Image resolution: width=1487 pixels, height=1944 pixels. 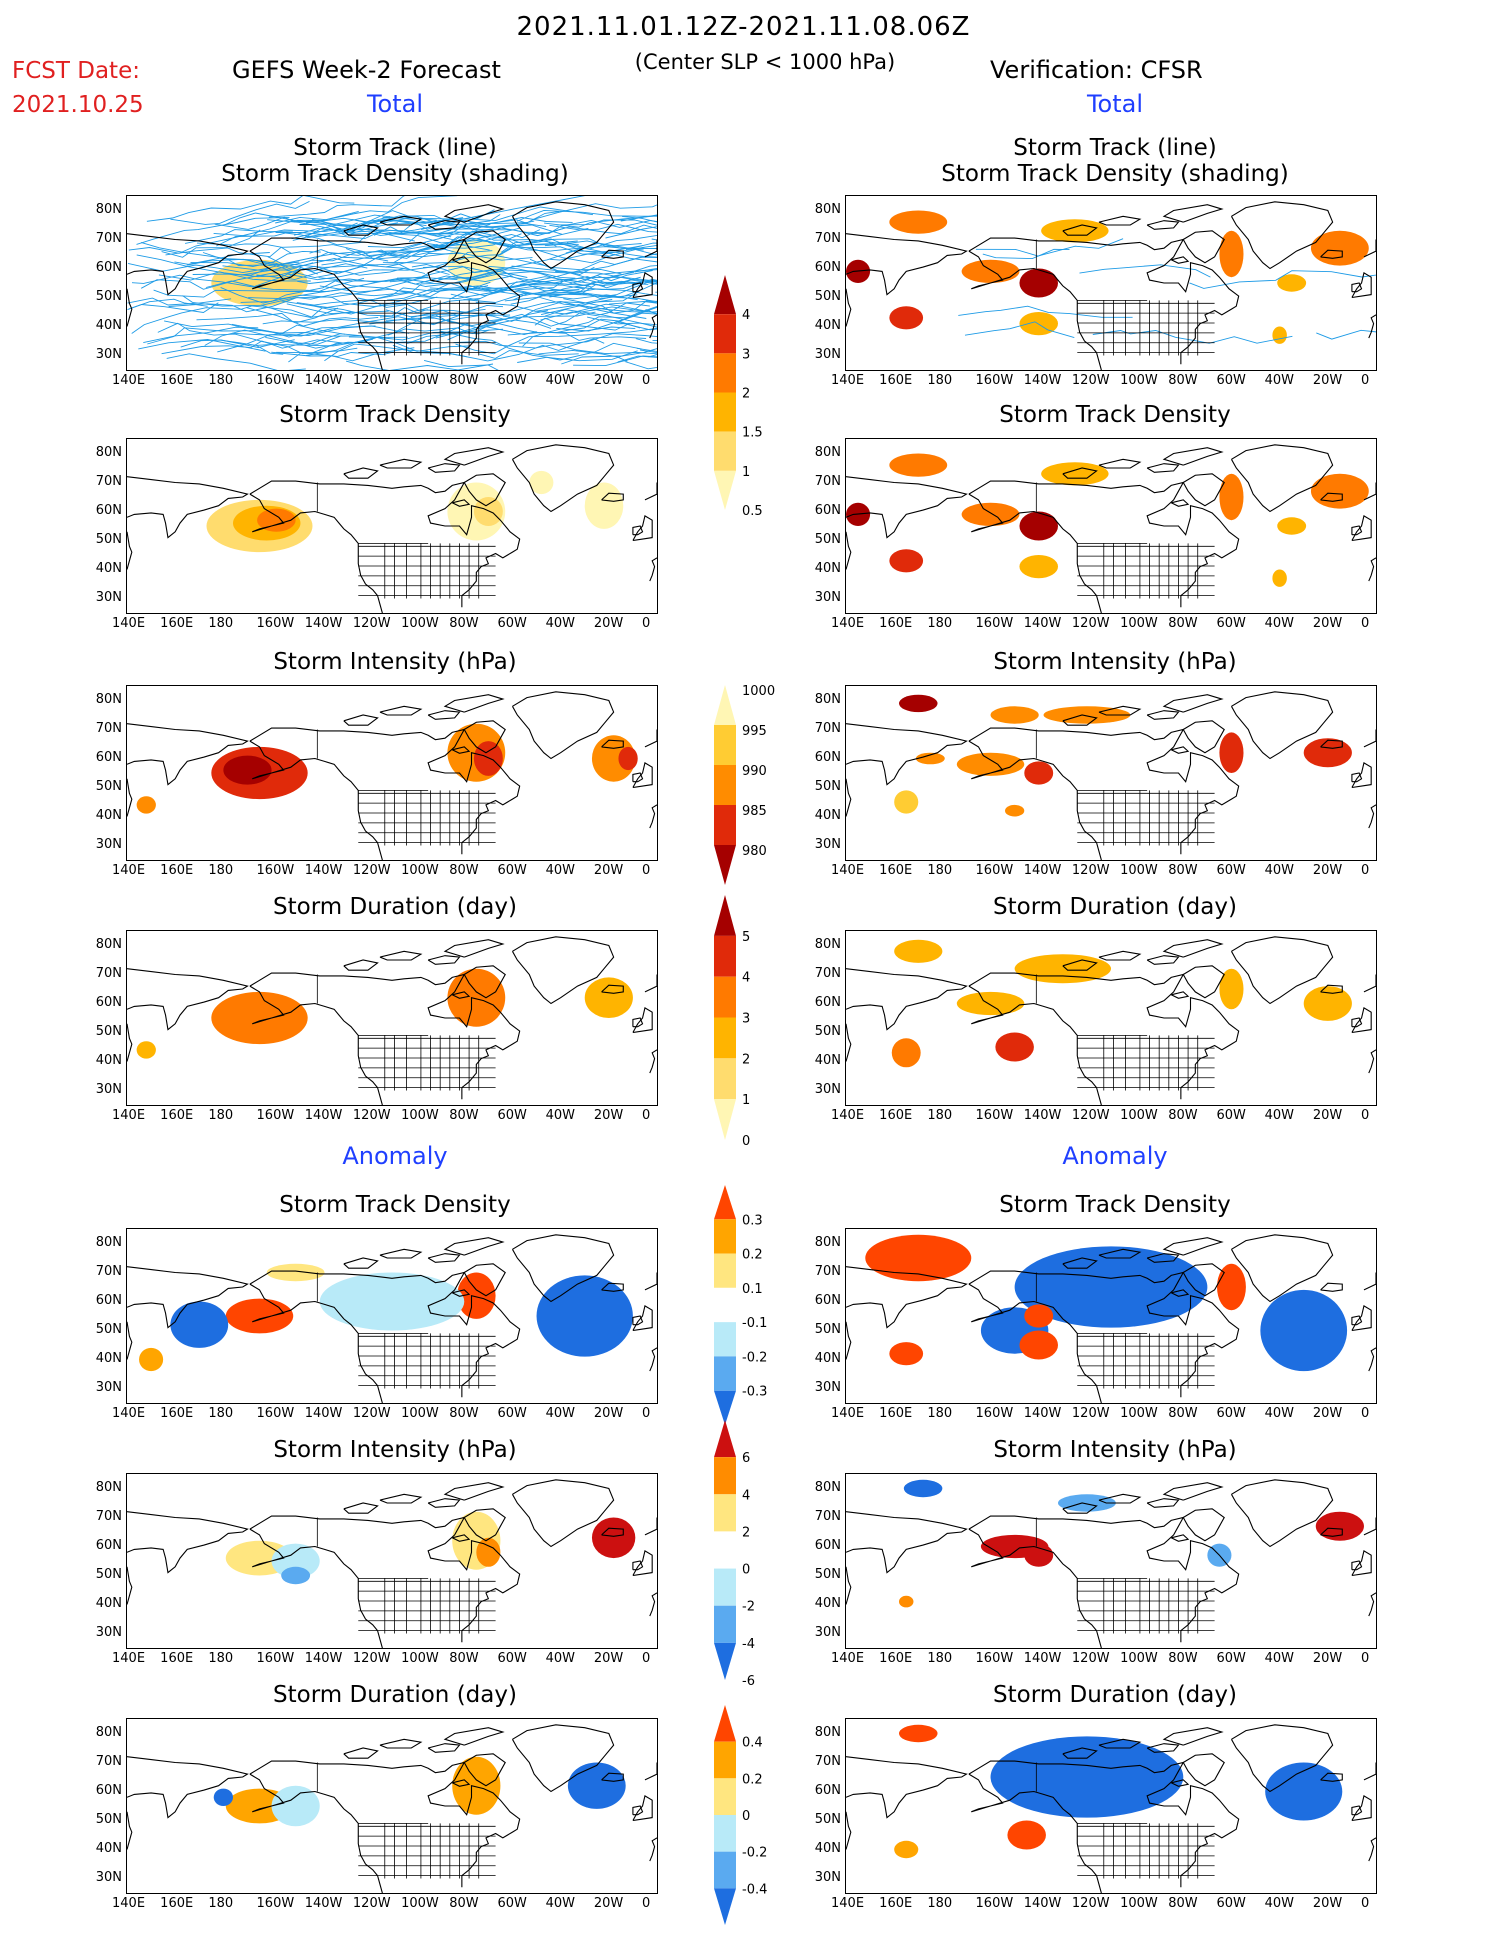 I want to click on cfsr-anom_density-map, so click(x=1111, y=1316).